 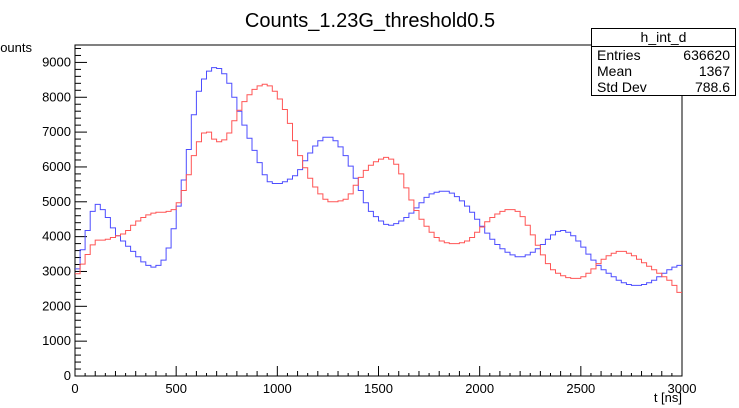 I want to click on stats-value: 636620, so click(x=706, y=55).